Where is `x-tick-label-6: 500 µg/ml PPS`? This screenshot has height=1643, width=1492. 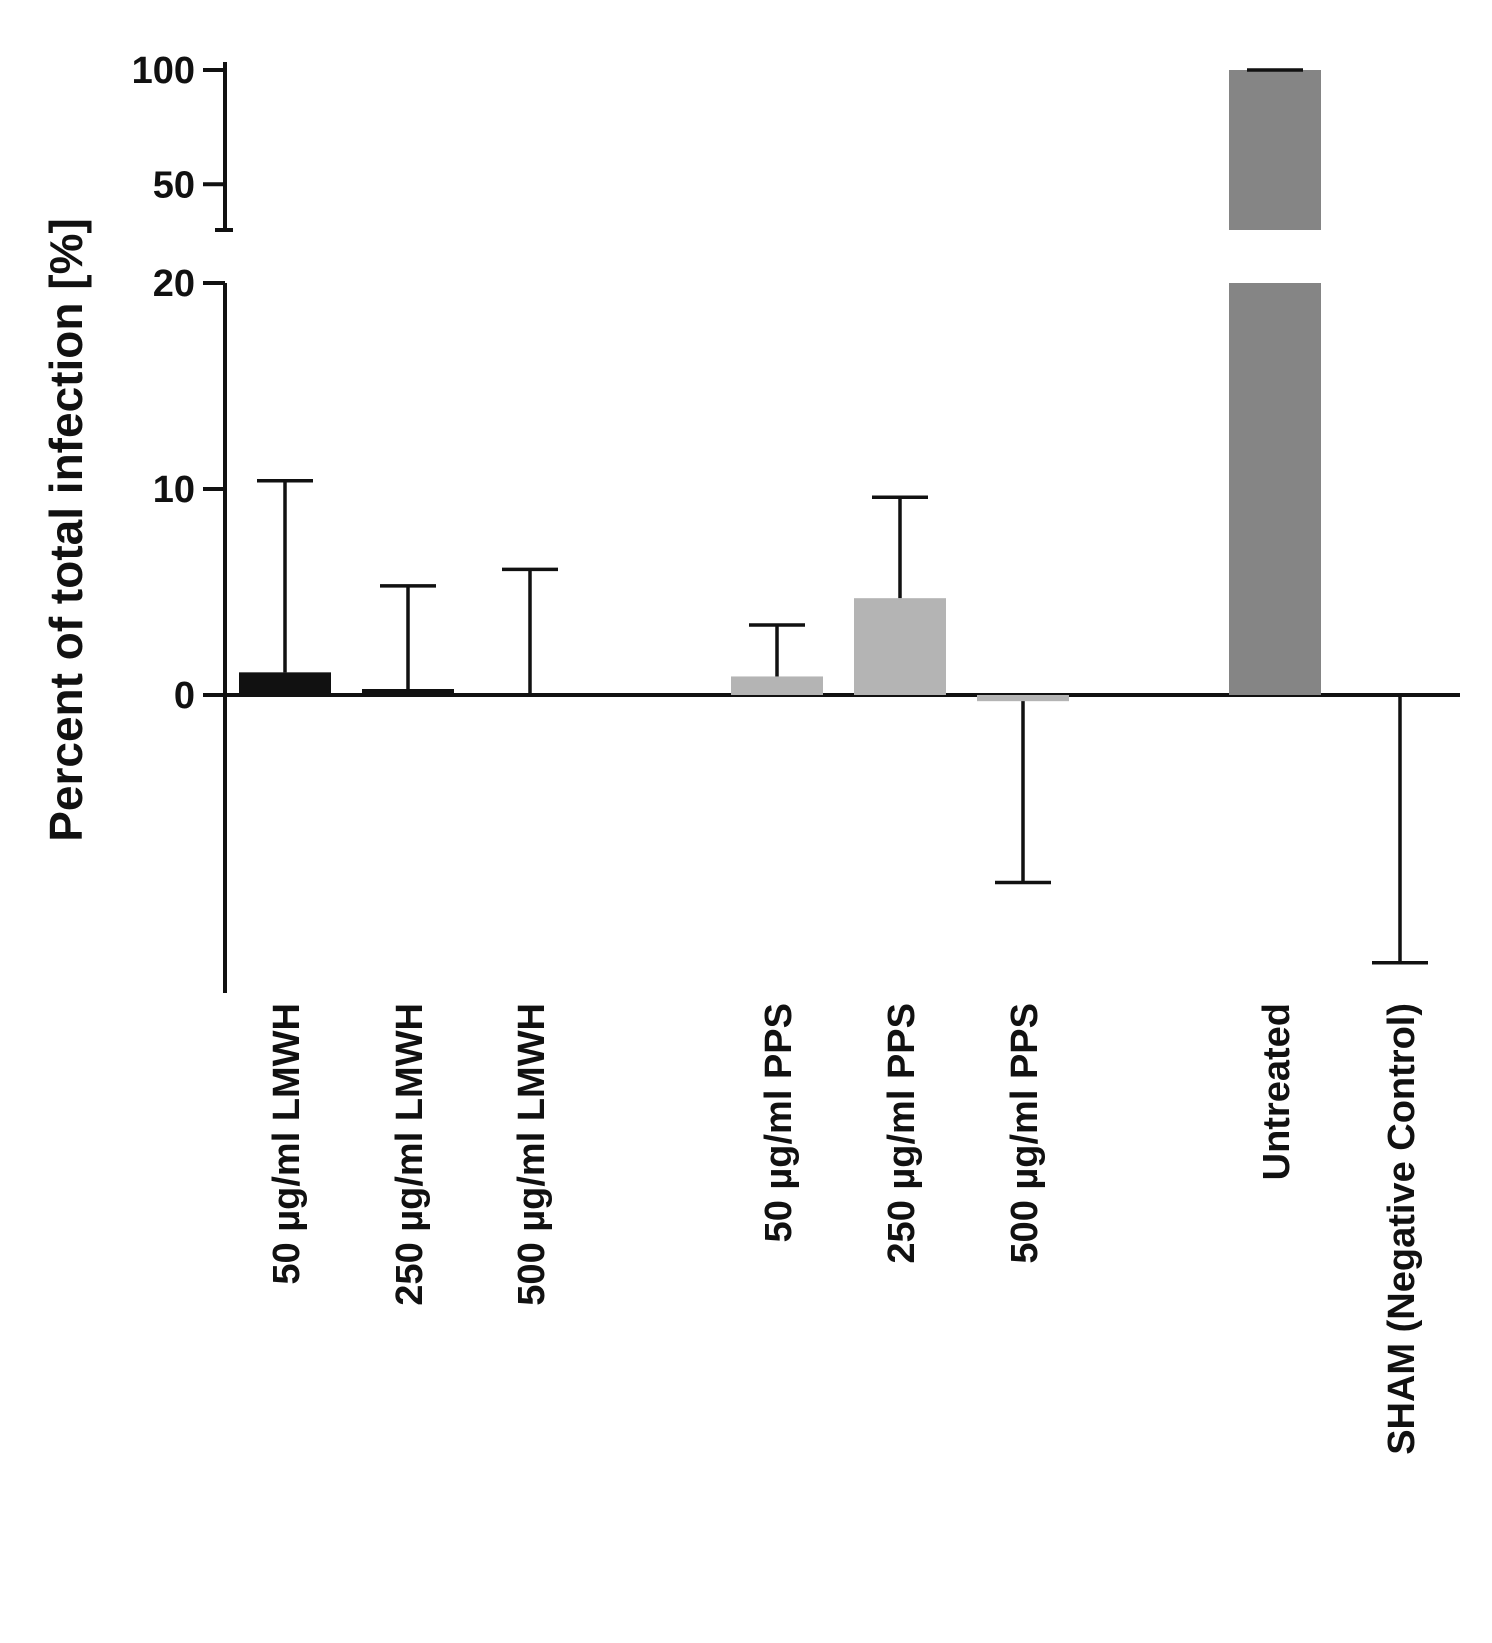
x-tick-label-6: 500 µg/ml PPS is located at coordinates (1025, 1133).